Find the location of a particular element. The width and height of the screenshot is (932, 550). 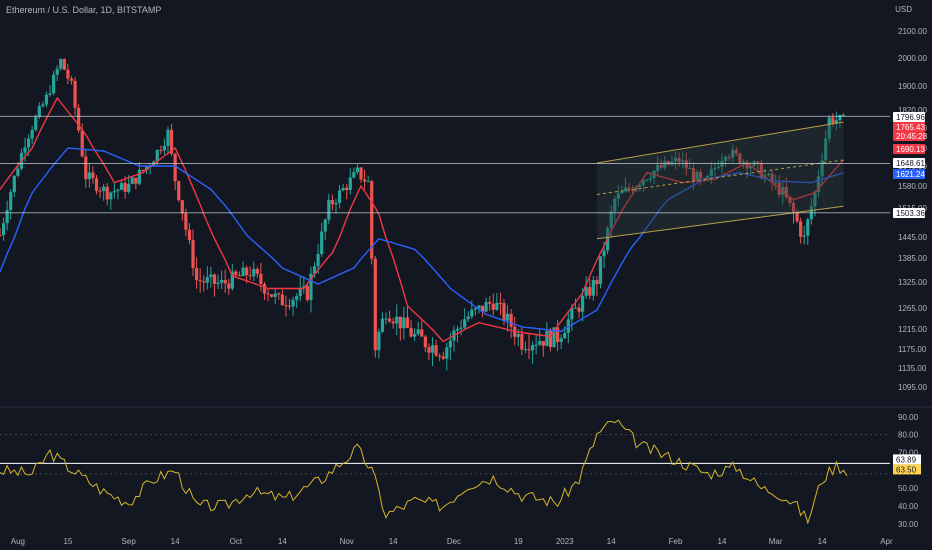

rsi-tick-label: 40.00 is located at coordinates (908, 506).